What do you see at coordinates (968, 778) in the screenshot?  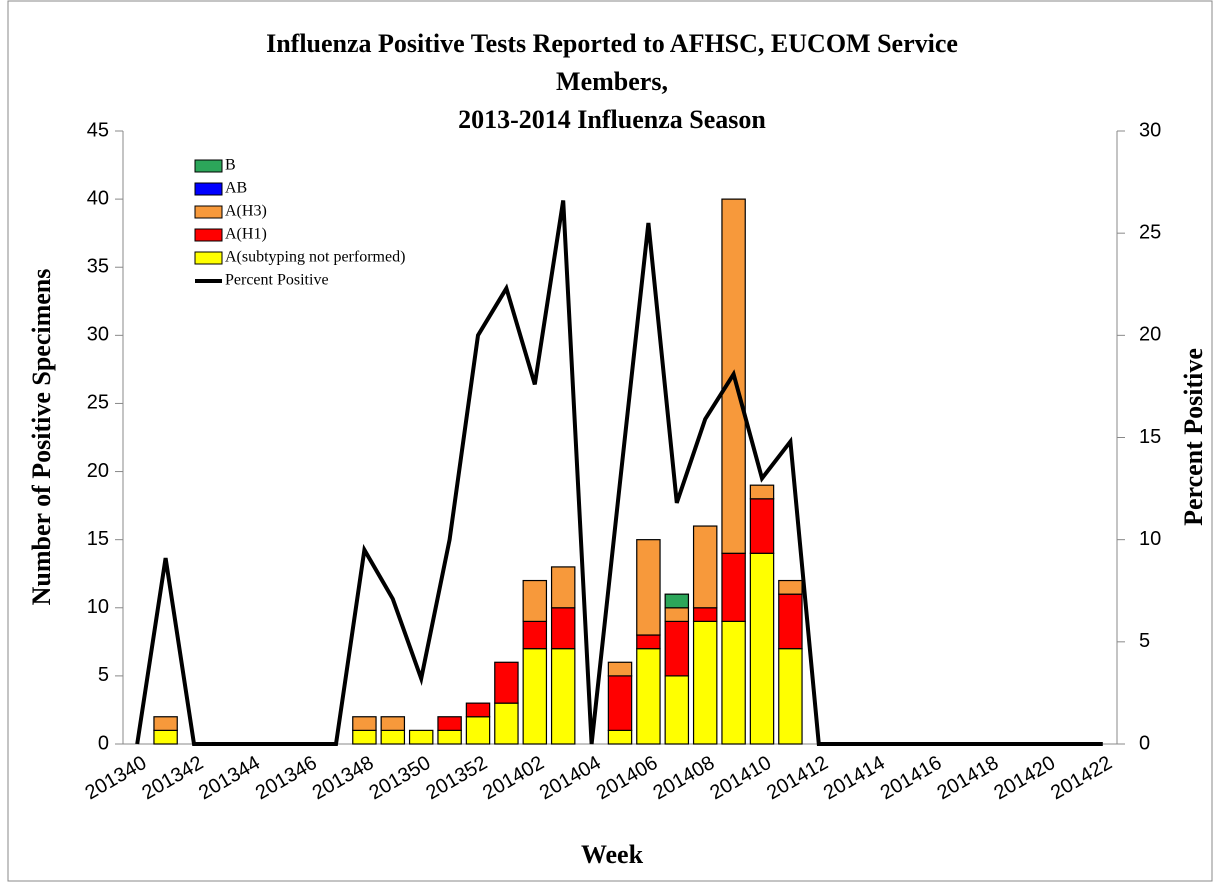 I see `x-tick-label: 201418` at bounding box center [968, 778].